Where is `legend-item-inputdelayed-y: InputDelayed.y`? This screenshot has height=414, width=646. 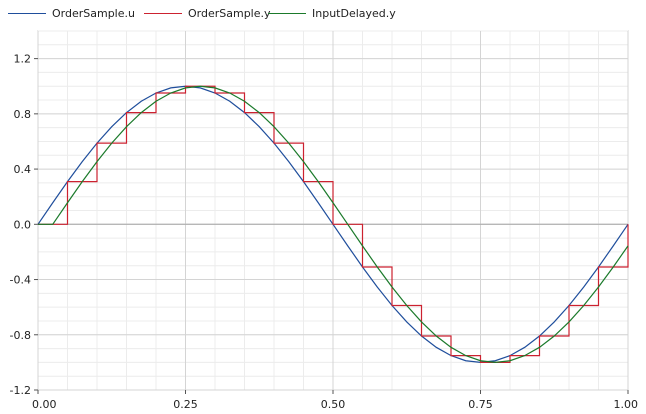
legend-item-inputdelayed-y: InputDelayed.y is located at coordinates (332, 13).